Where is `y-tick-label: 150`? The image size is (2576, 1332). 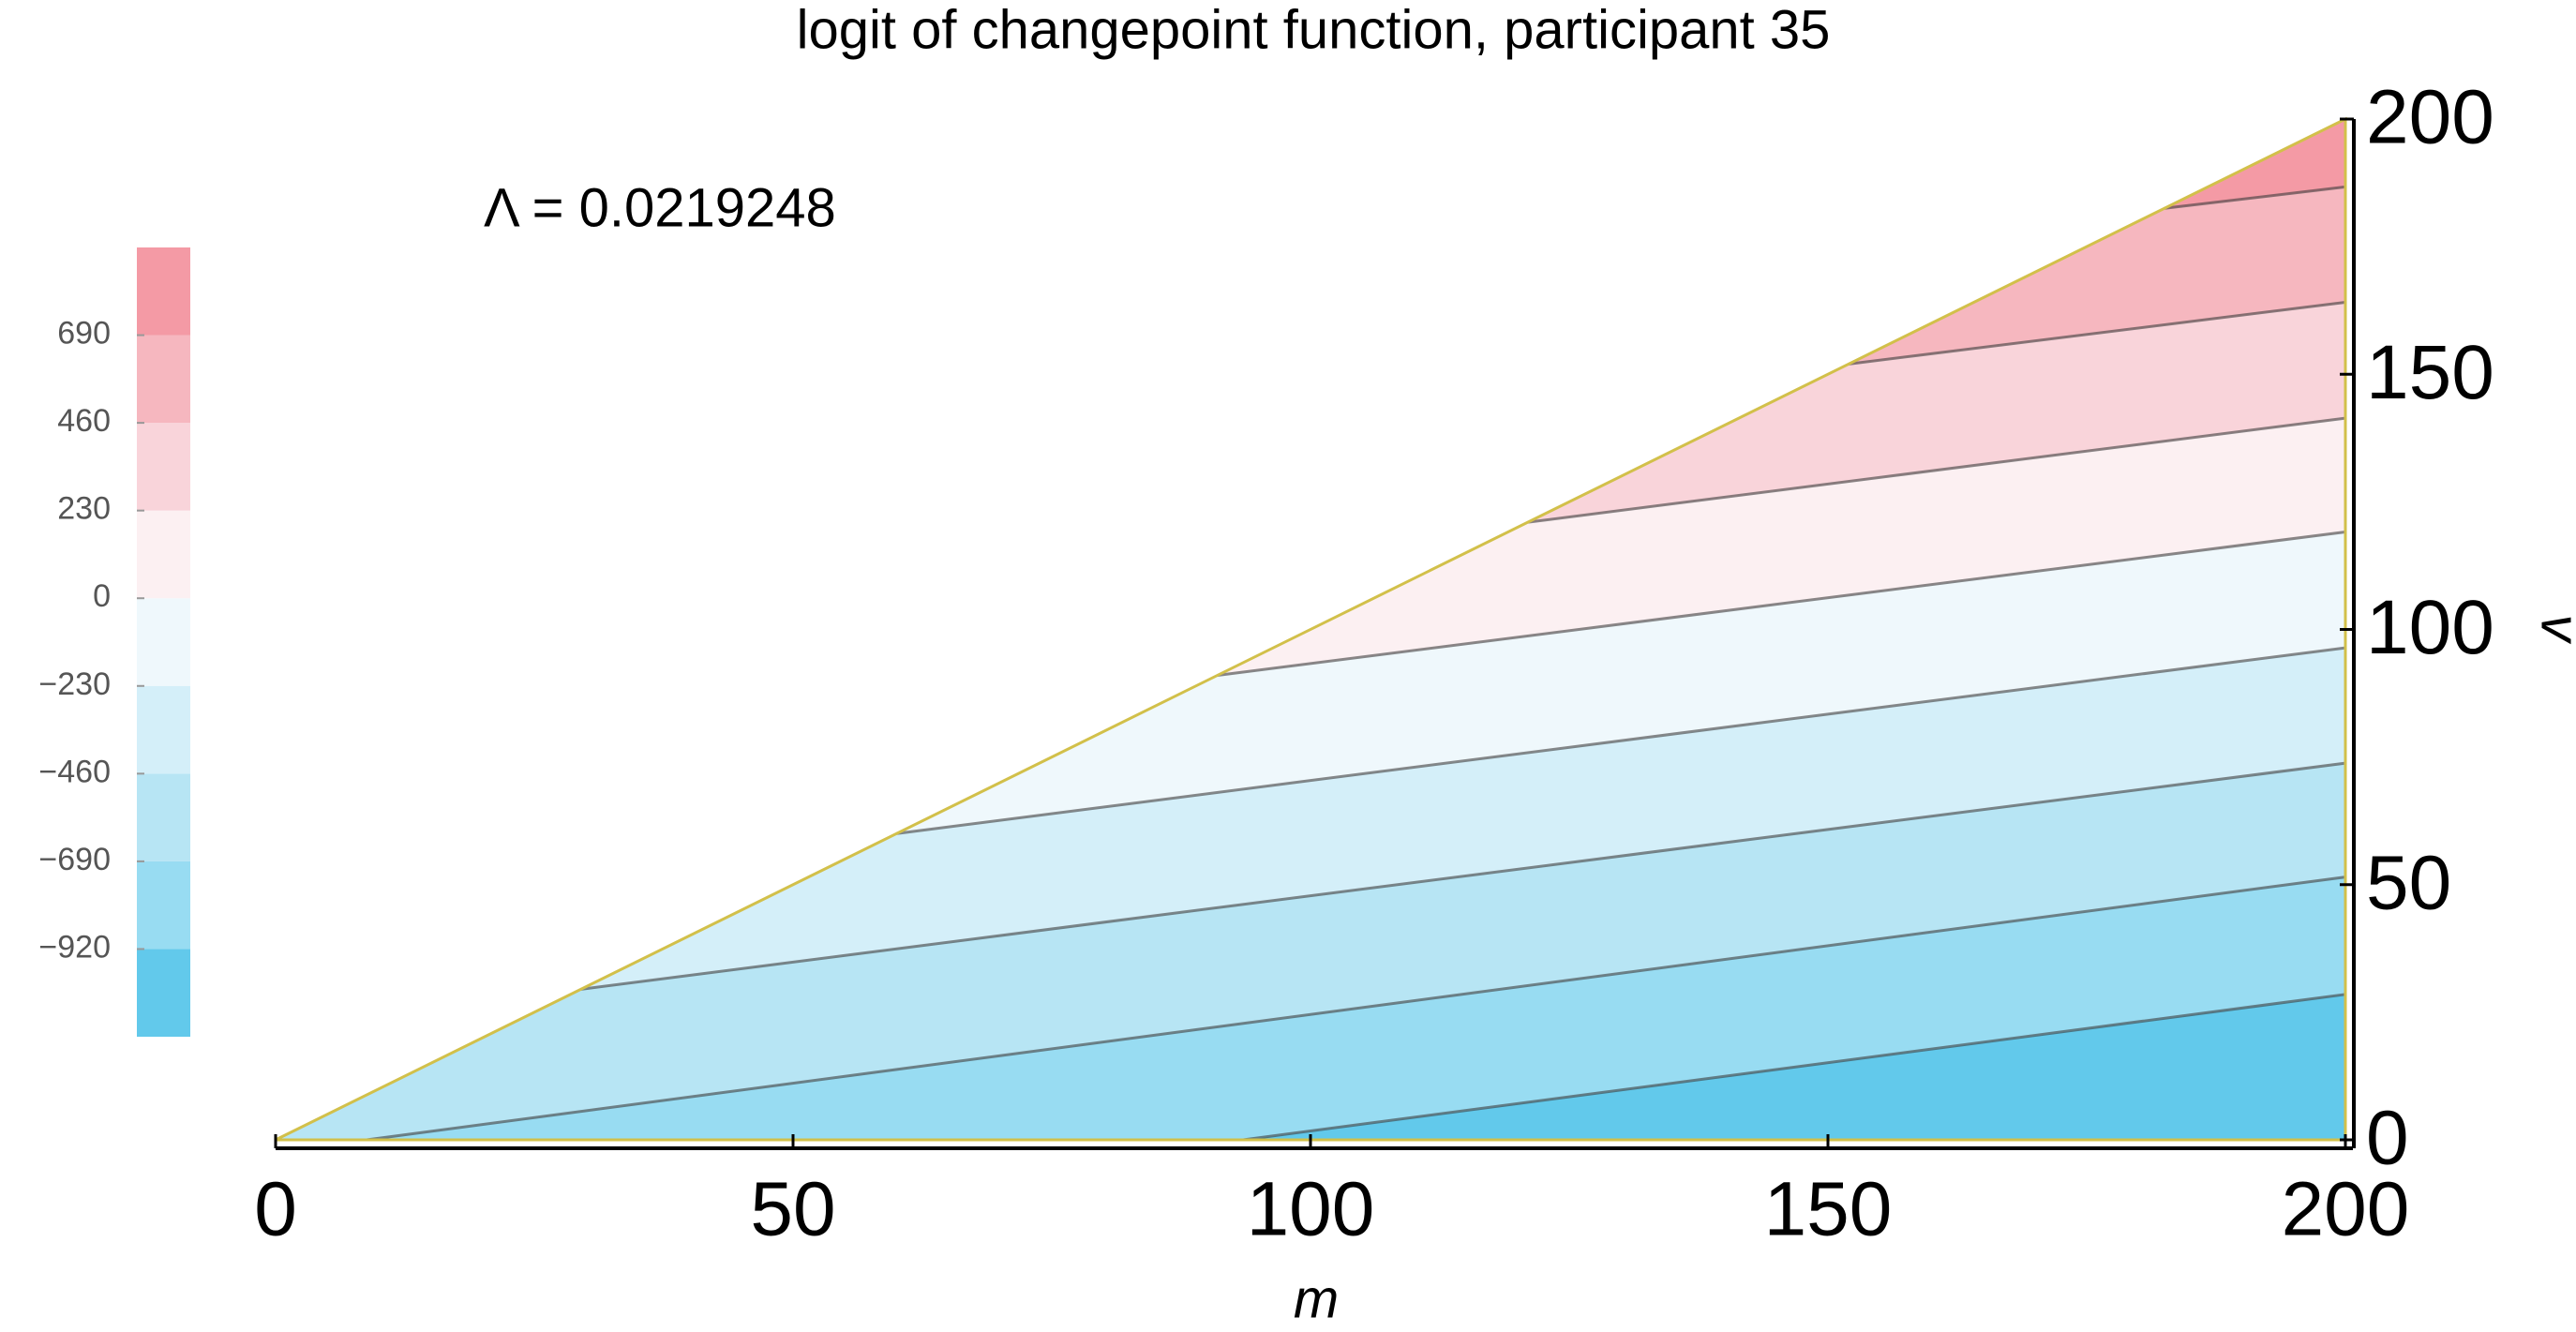
y-tick-label: 150 is located at coordinates (2430, 372).